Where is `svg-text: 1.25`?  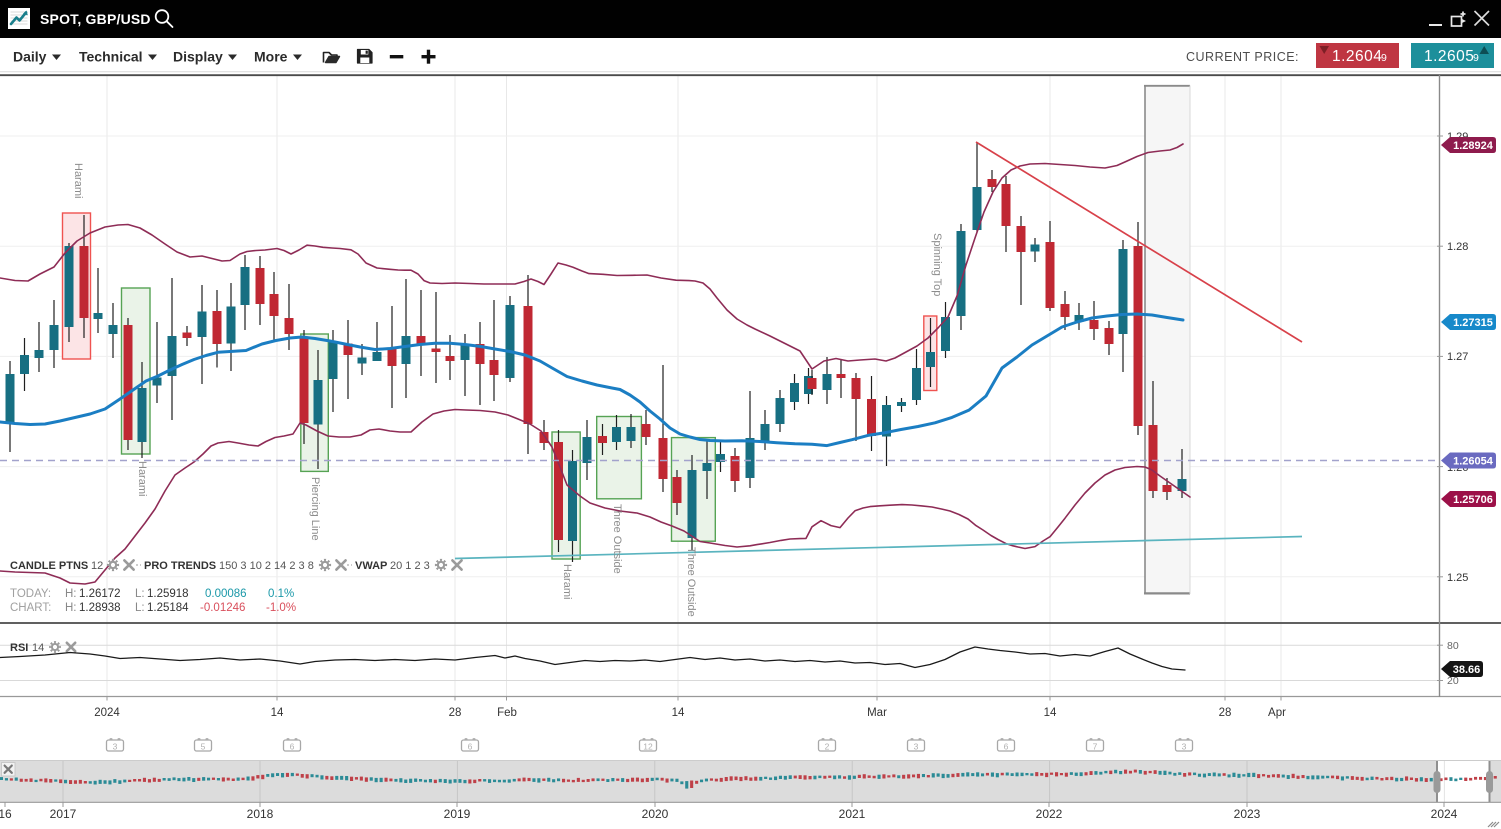 svg-text: 1.25 is located at coordinates (1457, 578).